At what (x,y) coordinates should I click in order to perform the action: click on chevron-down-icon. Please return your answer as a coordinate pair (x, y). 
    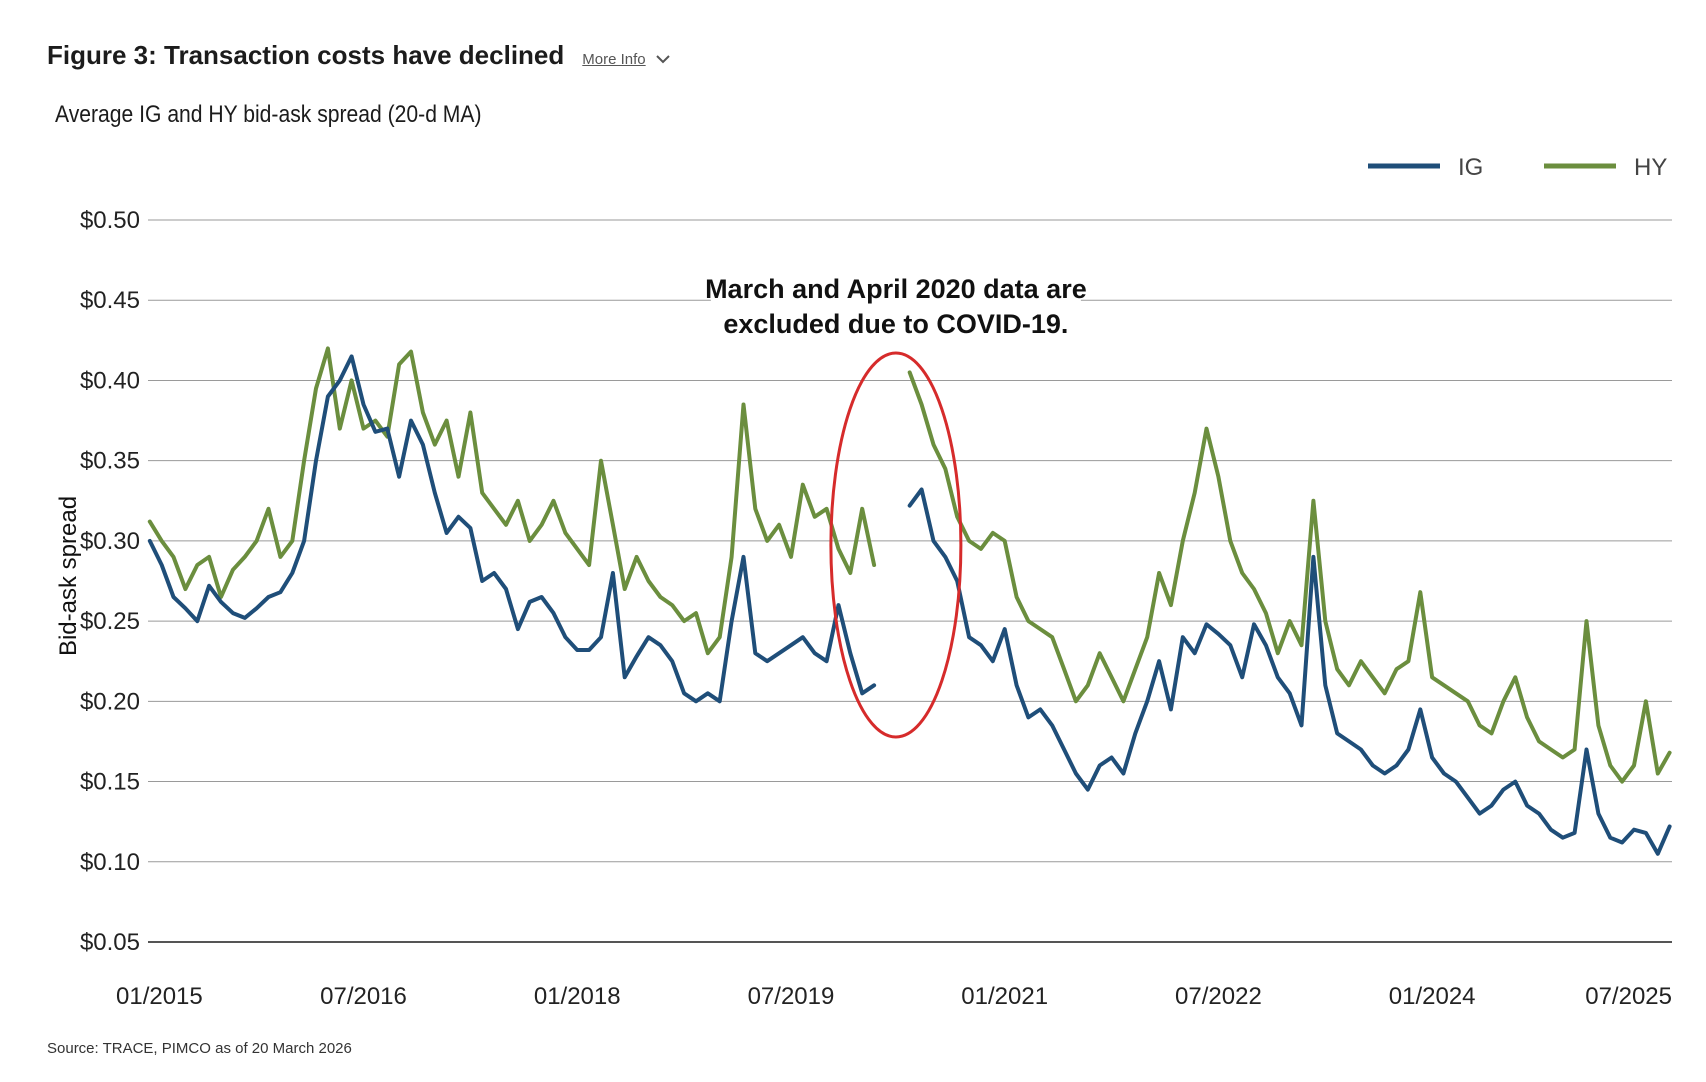
    Looking at the image, I should click on (662, 59).